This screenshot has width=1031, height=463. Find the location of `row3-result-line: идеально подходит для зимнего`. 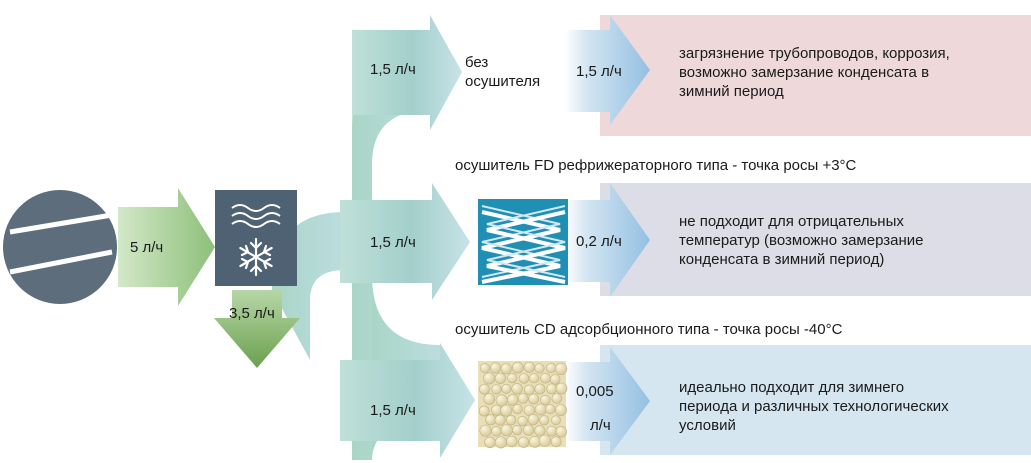

row3-result-line: идеально подходит для зимнего is located at coordinates (792, 387).